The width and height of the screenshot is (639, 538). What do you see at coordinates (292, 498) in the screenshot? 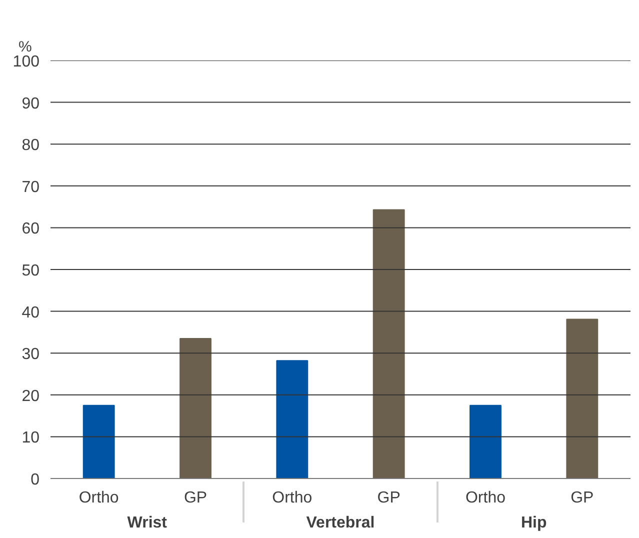
I see `series-label: Ortho` at bounding box center [292, 498].